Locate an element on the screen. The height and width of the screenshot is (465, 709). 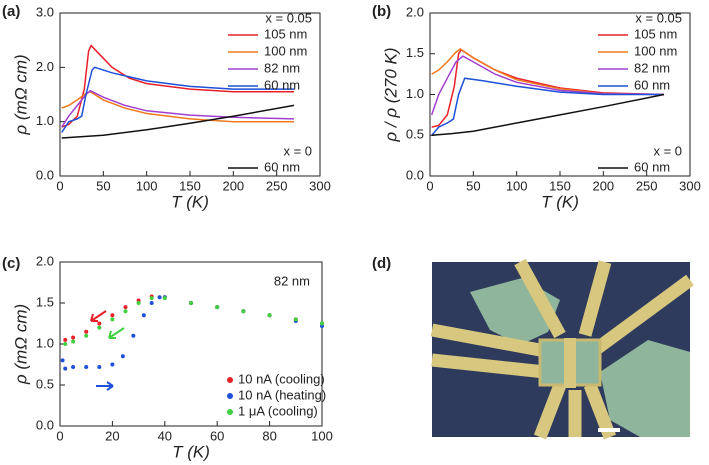
panel-label: (a) is located at coordinates (11, 11).